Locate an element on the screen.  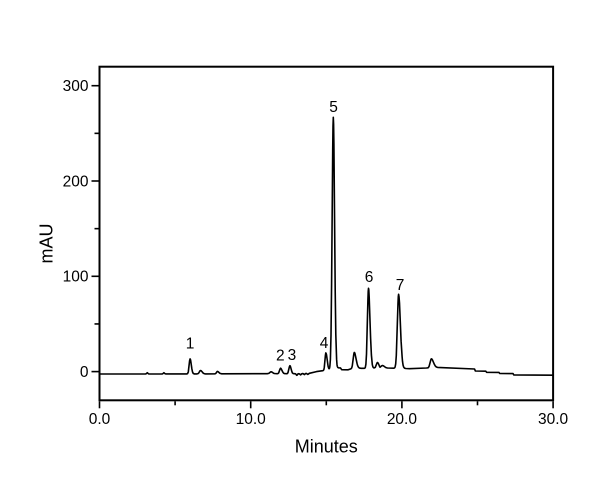
svg-text: 10.0 is located at coordinates (251, 419).